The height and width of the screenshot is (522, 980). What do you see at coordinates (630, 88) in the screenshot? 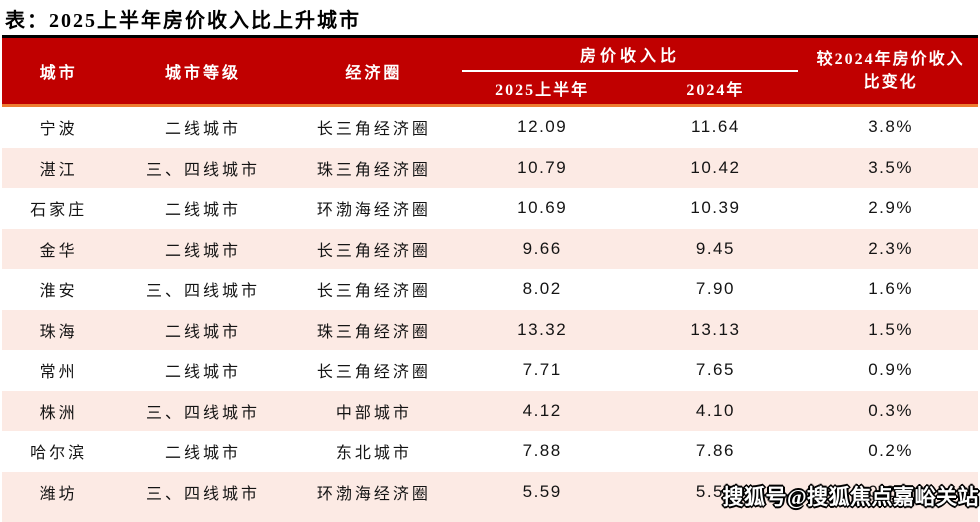
I see `header-group-subrow: 2025上半年 2024年` at bounding box center [630, 88].